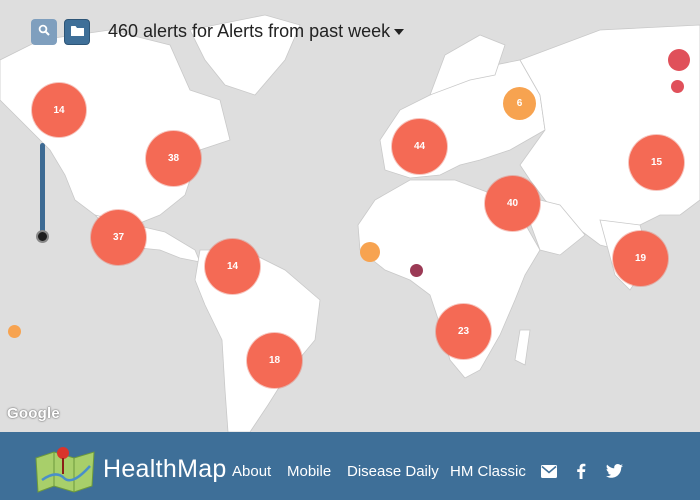  I want to click on cluster-count: 40, so click(512, 203).